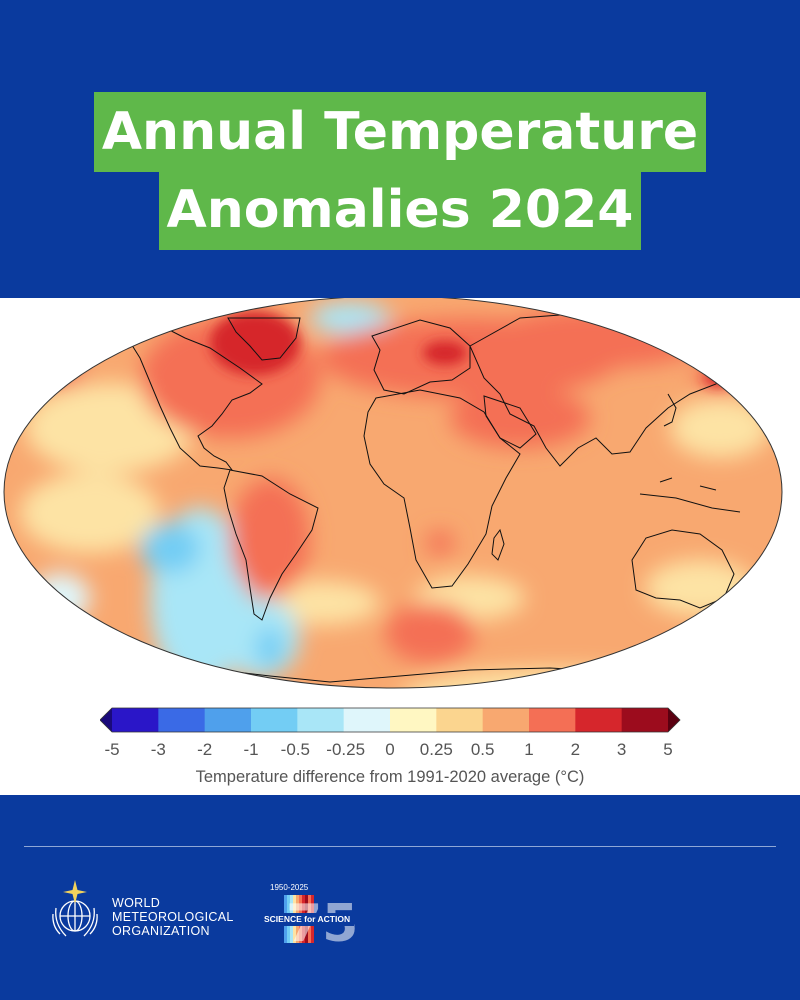  What do you see at coordinates (674, 720) in the screenshot?
I see `colorbar-overflow-arrow` at bounding box center [674, 720].